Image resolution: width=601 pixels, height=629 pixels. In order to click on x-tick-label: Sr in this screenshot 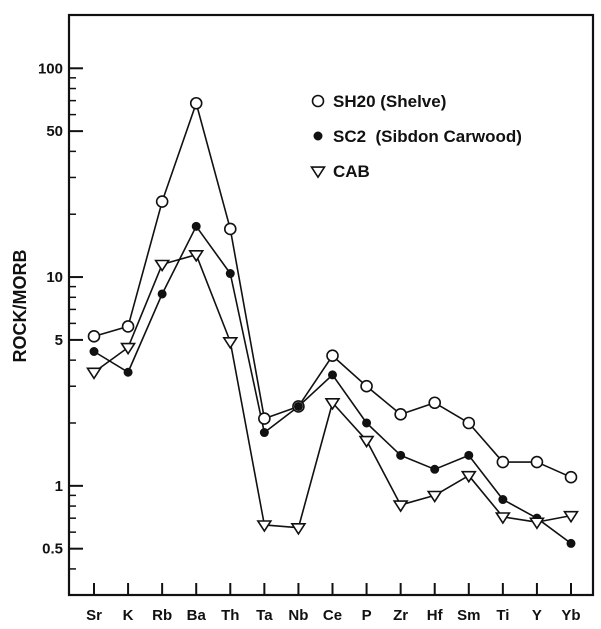, I will do `click(94, 615)`.